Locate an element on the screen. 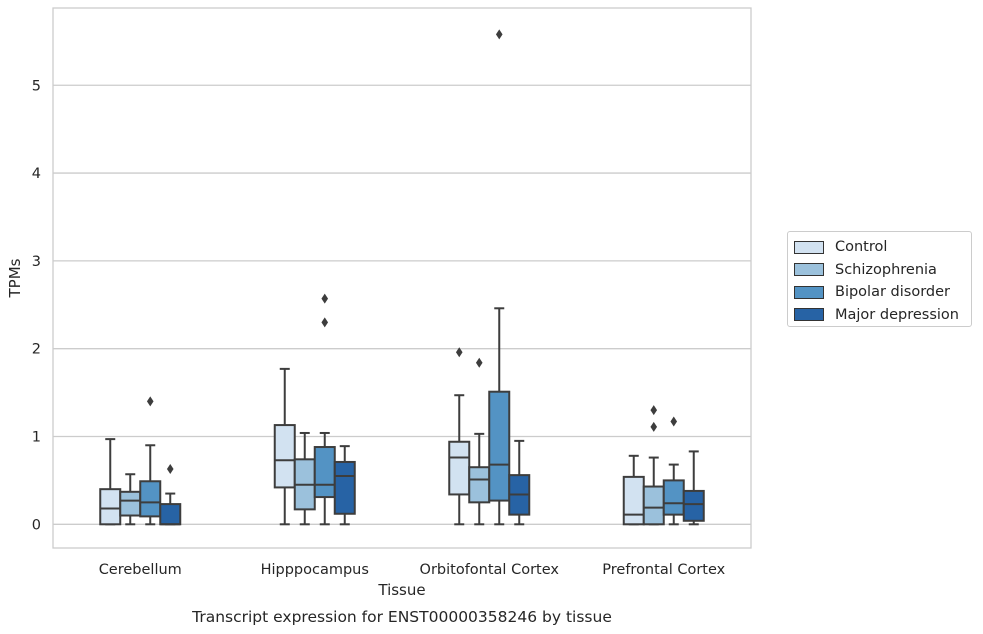  legend-item: Control is located at coordinates (879, 247).